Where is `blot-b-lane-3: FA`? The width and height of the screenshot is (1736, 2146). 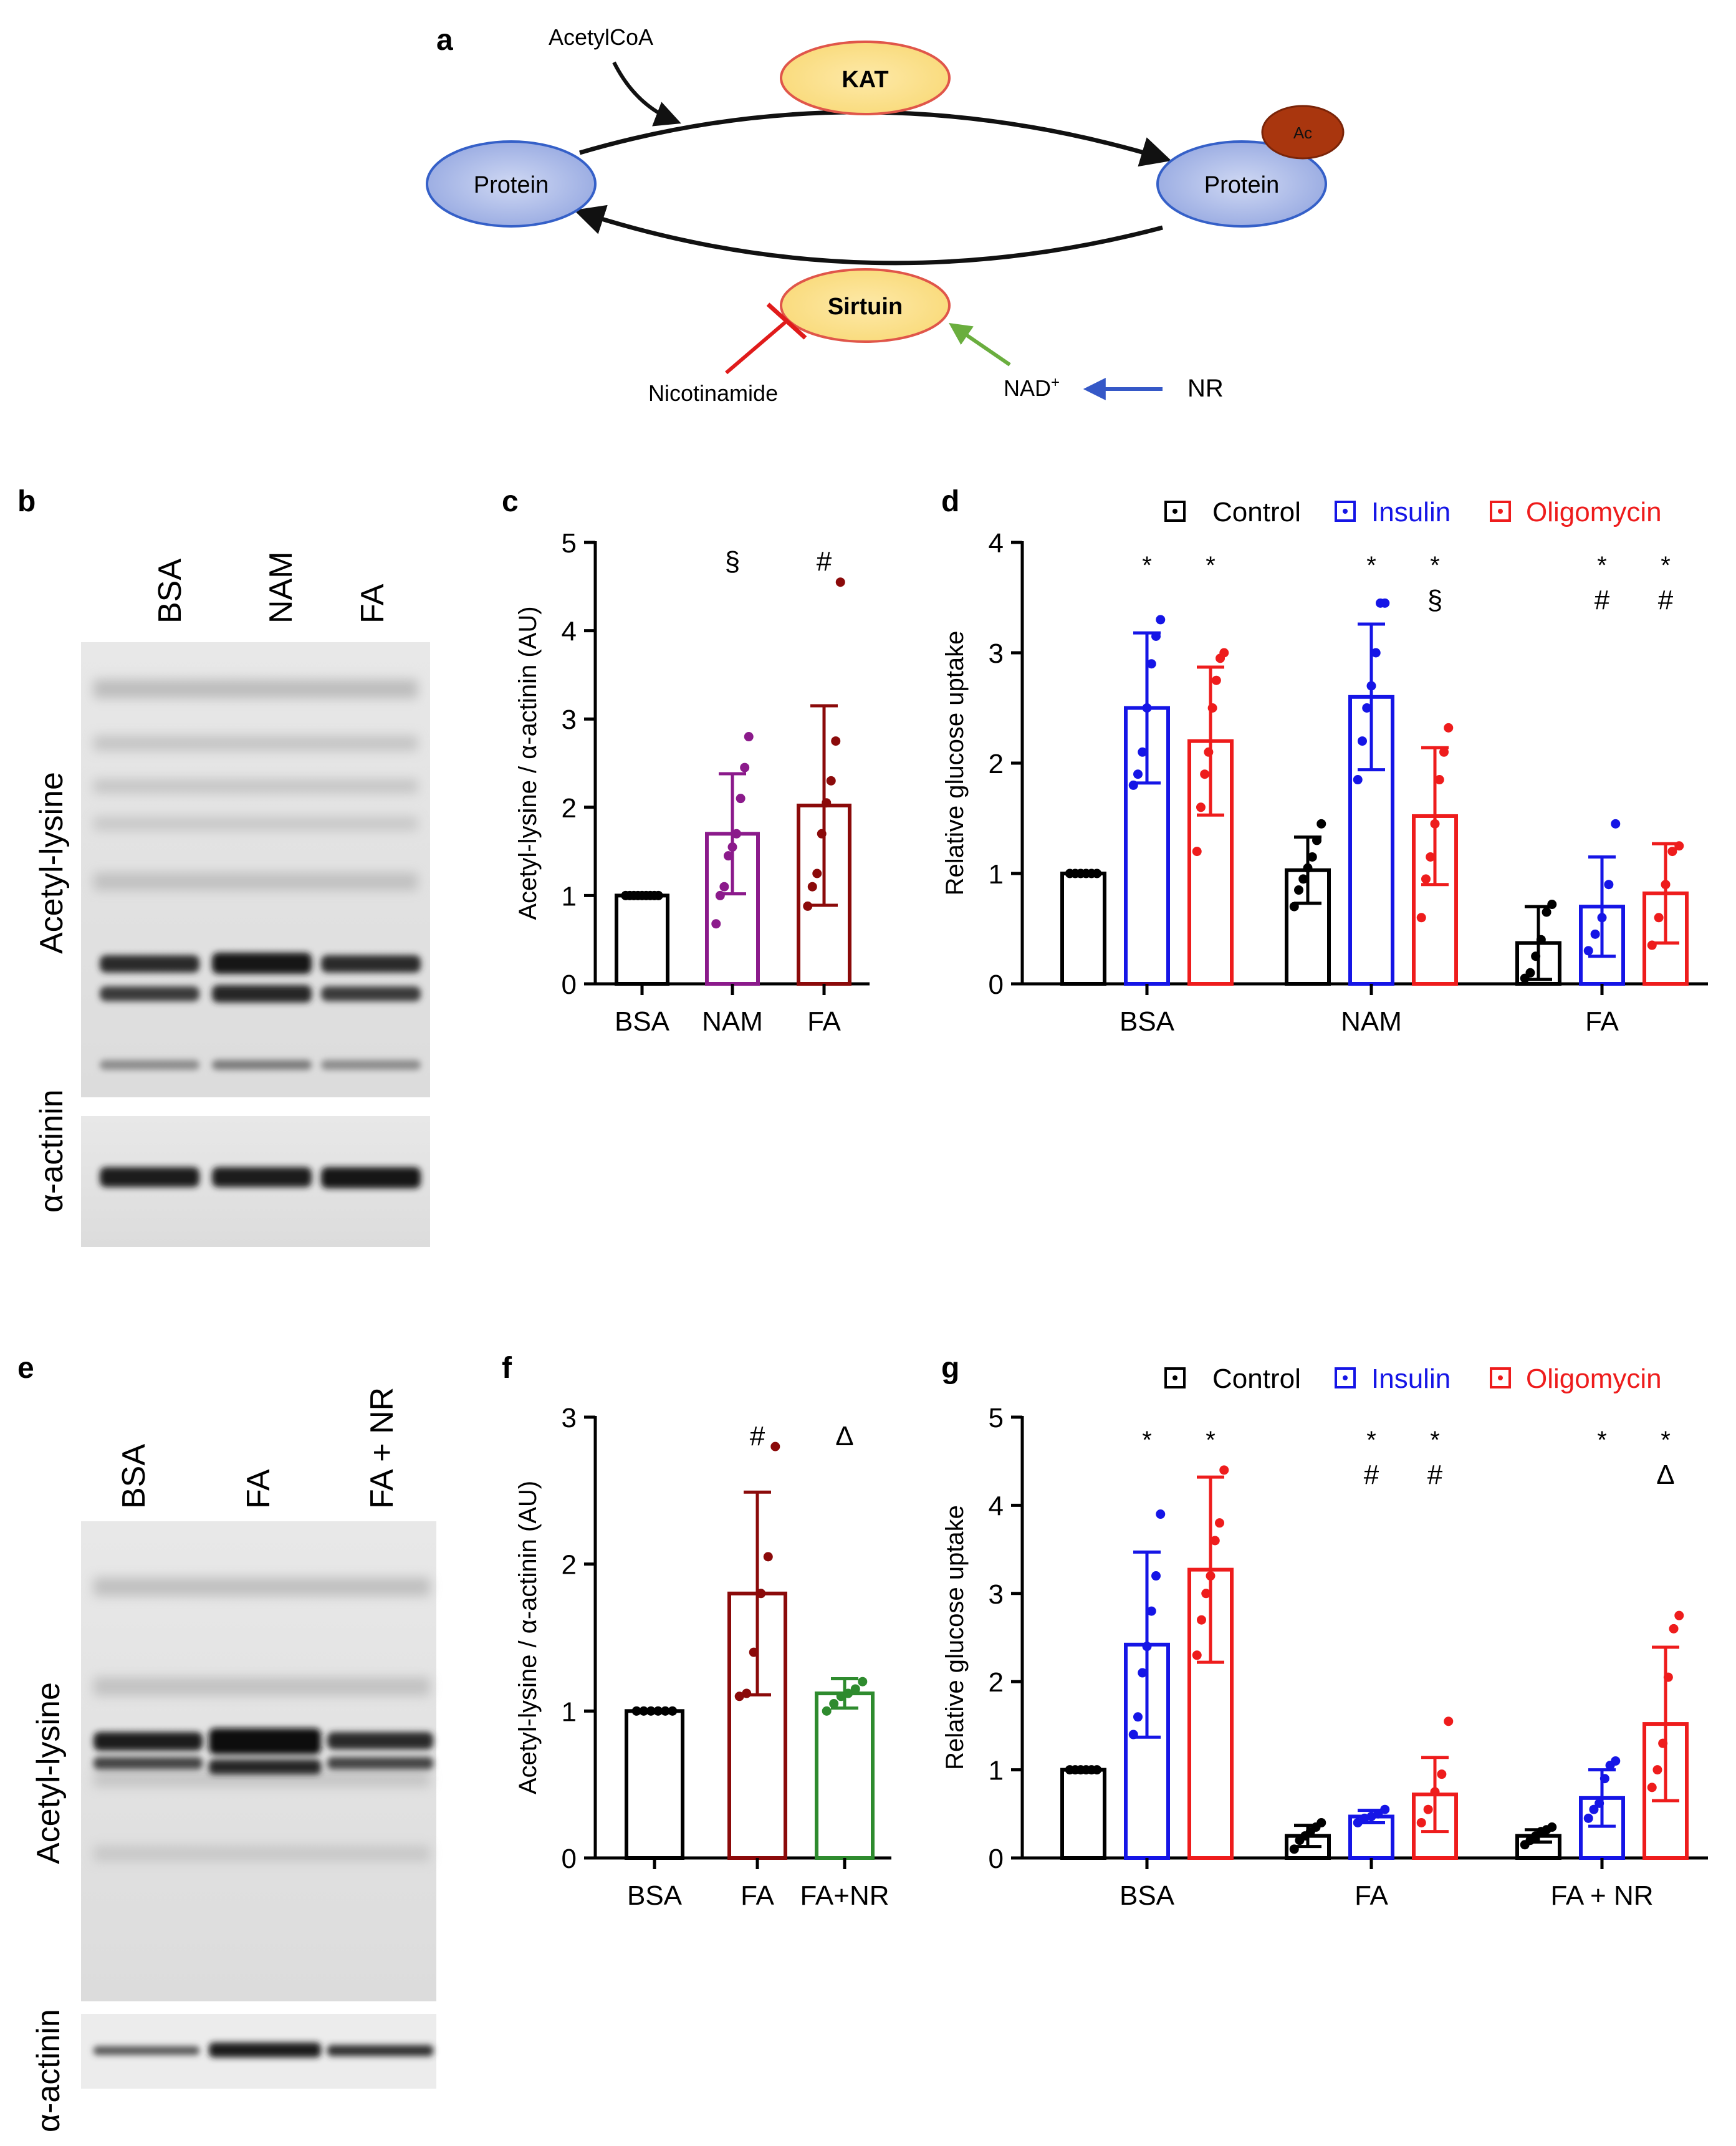 blot-b-lane-3: FA is located at coordinates (373, 603).